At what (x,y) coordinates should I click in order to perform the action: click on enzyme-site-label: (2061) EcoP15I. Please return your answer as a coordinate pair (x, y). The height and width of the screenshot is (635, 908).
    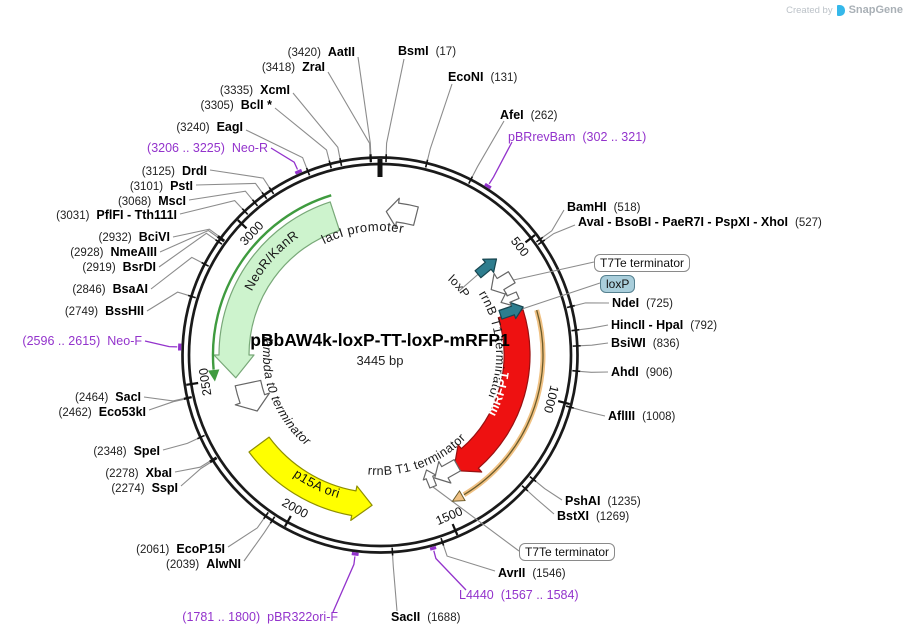
    Looking at the image, I should click on (180, 549).